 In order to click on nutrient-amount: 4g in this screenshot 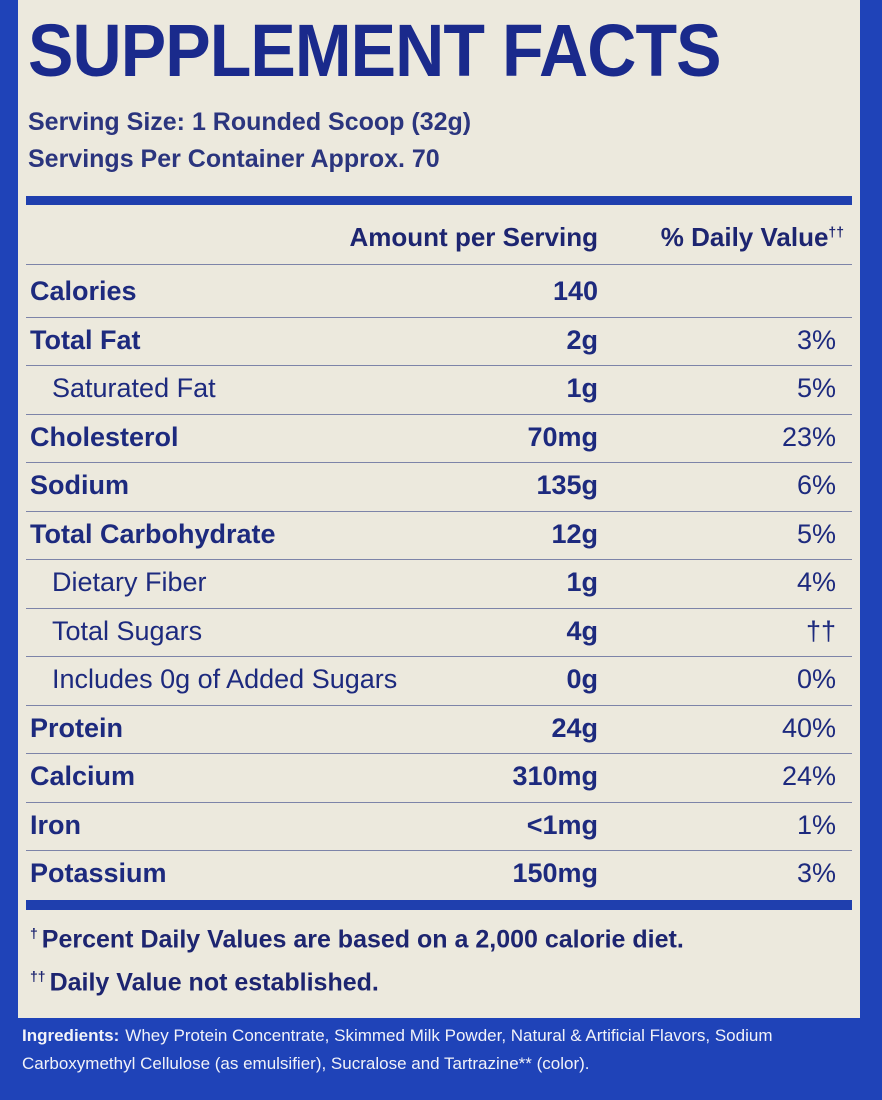, I will do `click(582, 630)`.